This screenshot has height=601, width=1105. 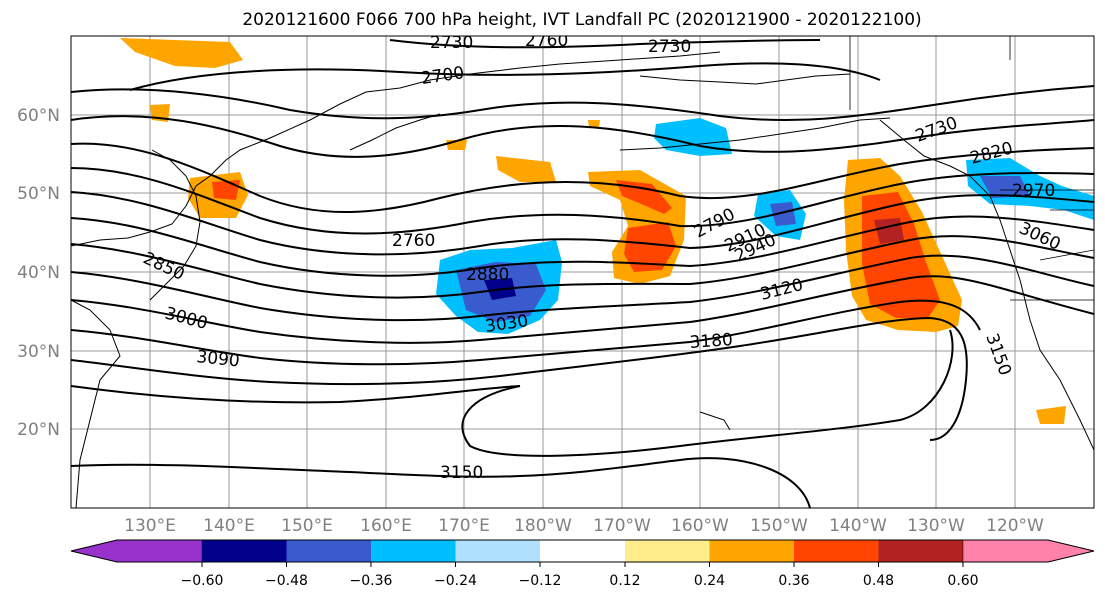 I want to click on lon-label-170w: 170°W, so click(x=622, y=526).